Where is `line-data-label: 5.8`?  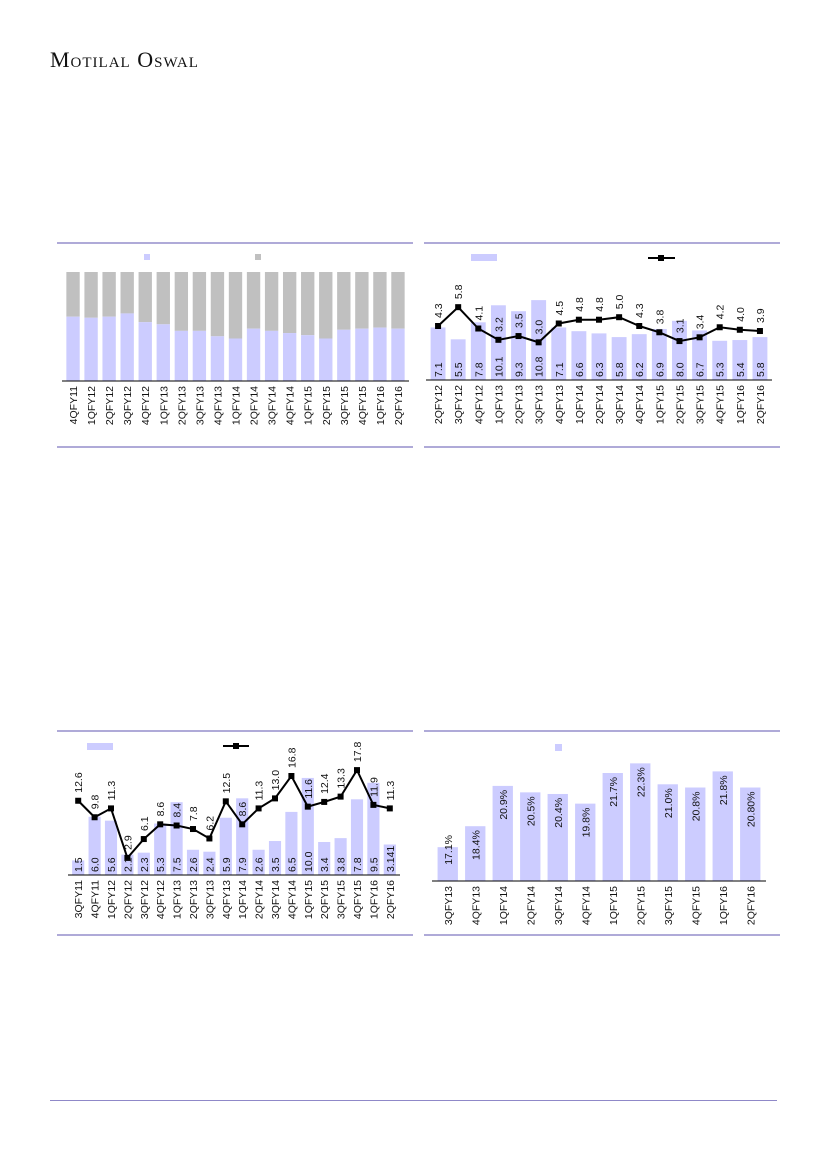 line-data-label: 5.8 is located at coordinates (459, 291).